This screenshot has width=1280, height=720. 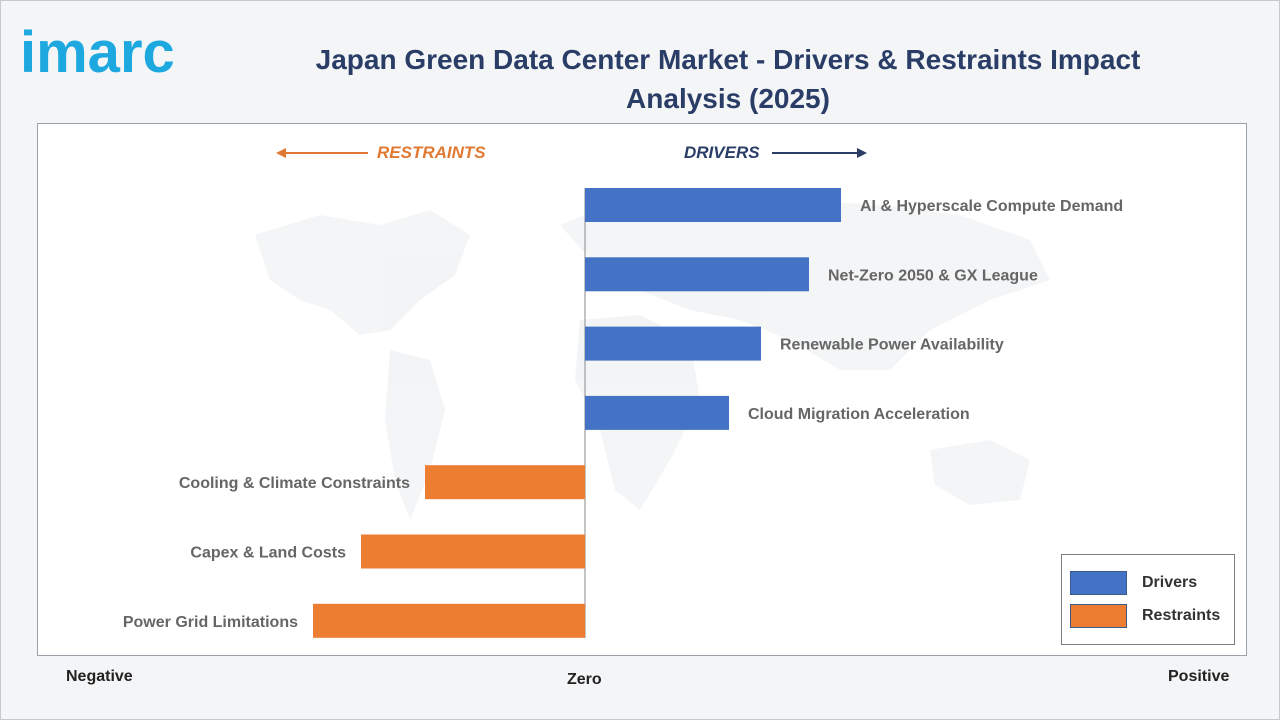 I want to click on positive-axis-label: Positive, so click(x=1199, y=676).